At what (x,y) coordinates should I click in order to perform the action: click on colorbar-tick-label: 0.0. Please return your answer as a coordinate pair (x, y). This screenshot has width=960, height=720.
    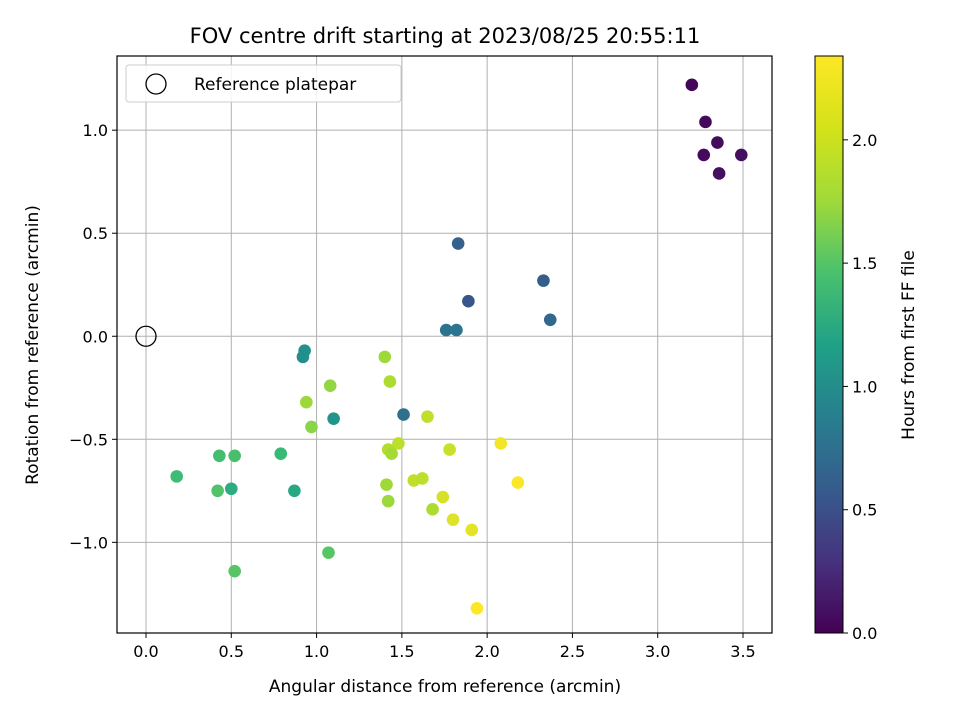
    Looking at the image, I should click on (864, 633).